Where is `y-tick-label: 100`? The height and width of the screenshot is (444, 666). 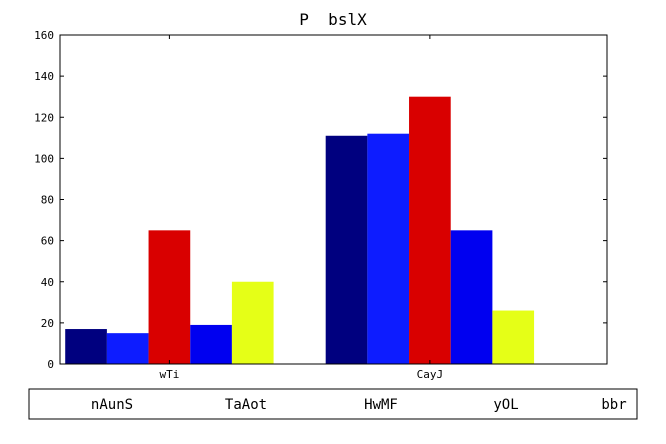 y-tick-label: 100 is located at coordinates (44, 158).